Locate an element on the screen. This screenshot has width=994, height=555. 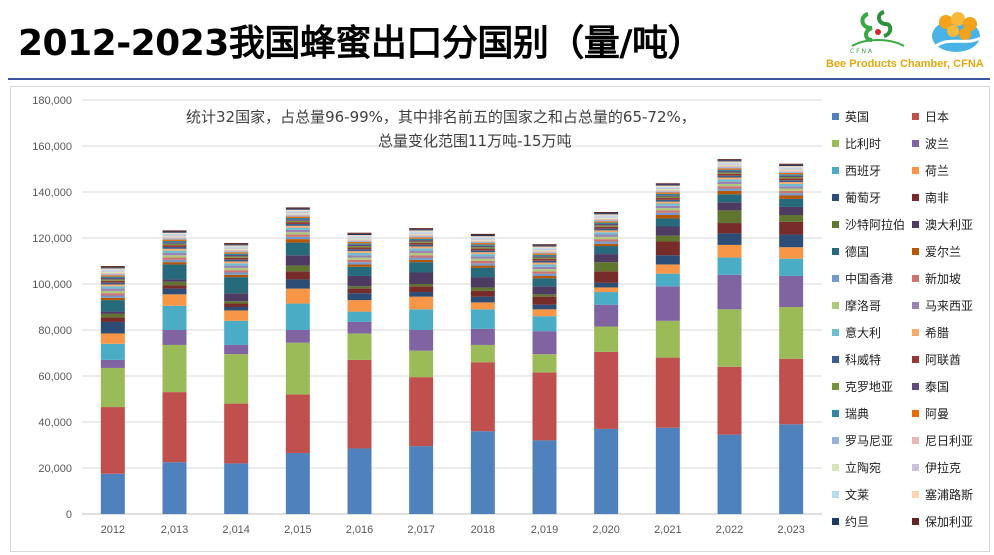
org-caption: Bee Products Chamber, CFNA is located at coordinates (905, 64).